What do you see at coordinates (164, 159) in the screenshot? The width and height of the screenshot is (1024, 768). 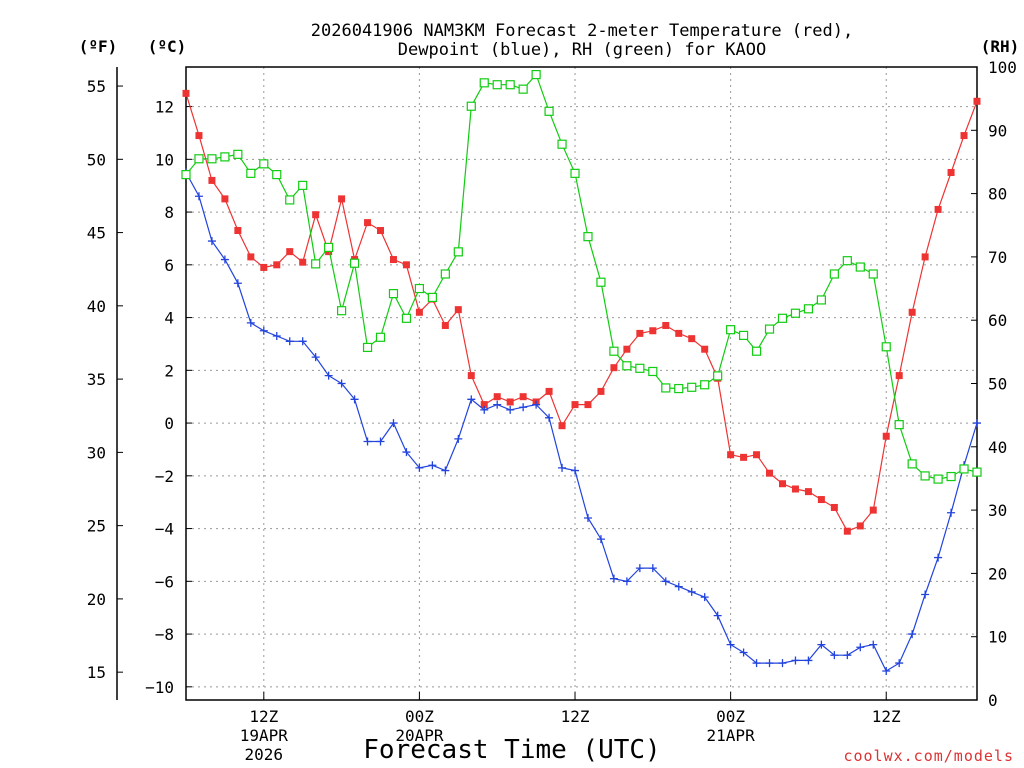 I see `celsius-tick-label: 10` at bounding box center [164, 159].